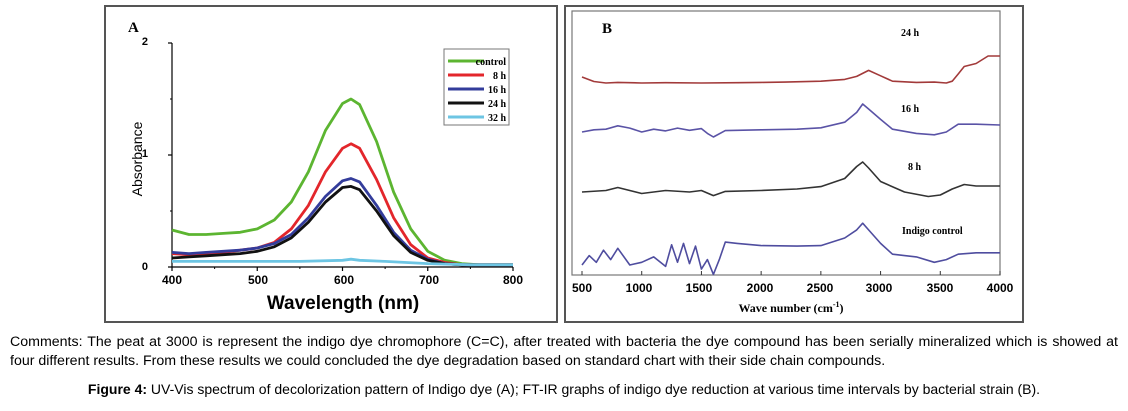 The height and width of the screenshot is (411, 1128). What do you see at coordinates (145, 154) in the screenshot?
I see `y-tick-label-1: 1` at bounding box center [145, 154].